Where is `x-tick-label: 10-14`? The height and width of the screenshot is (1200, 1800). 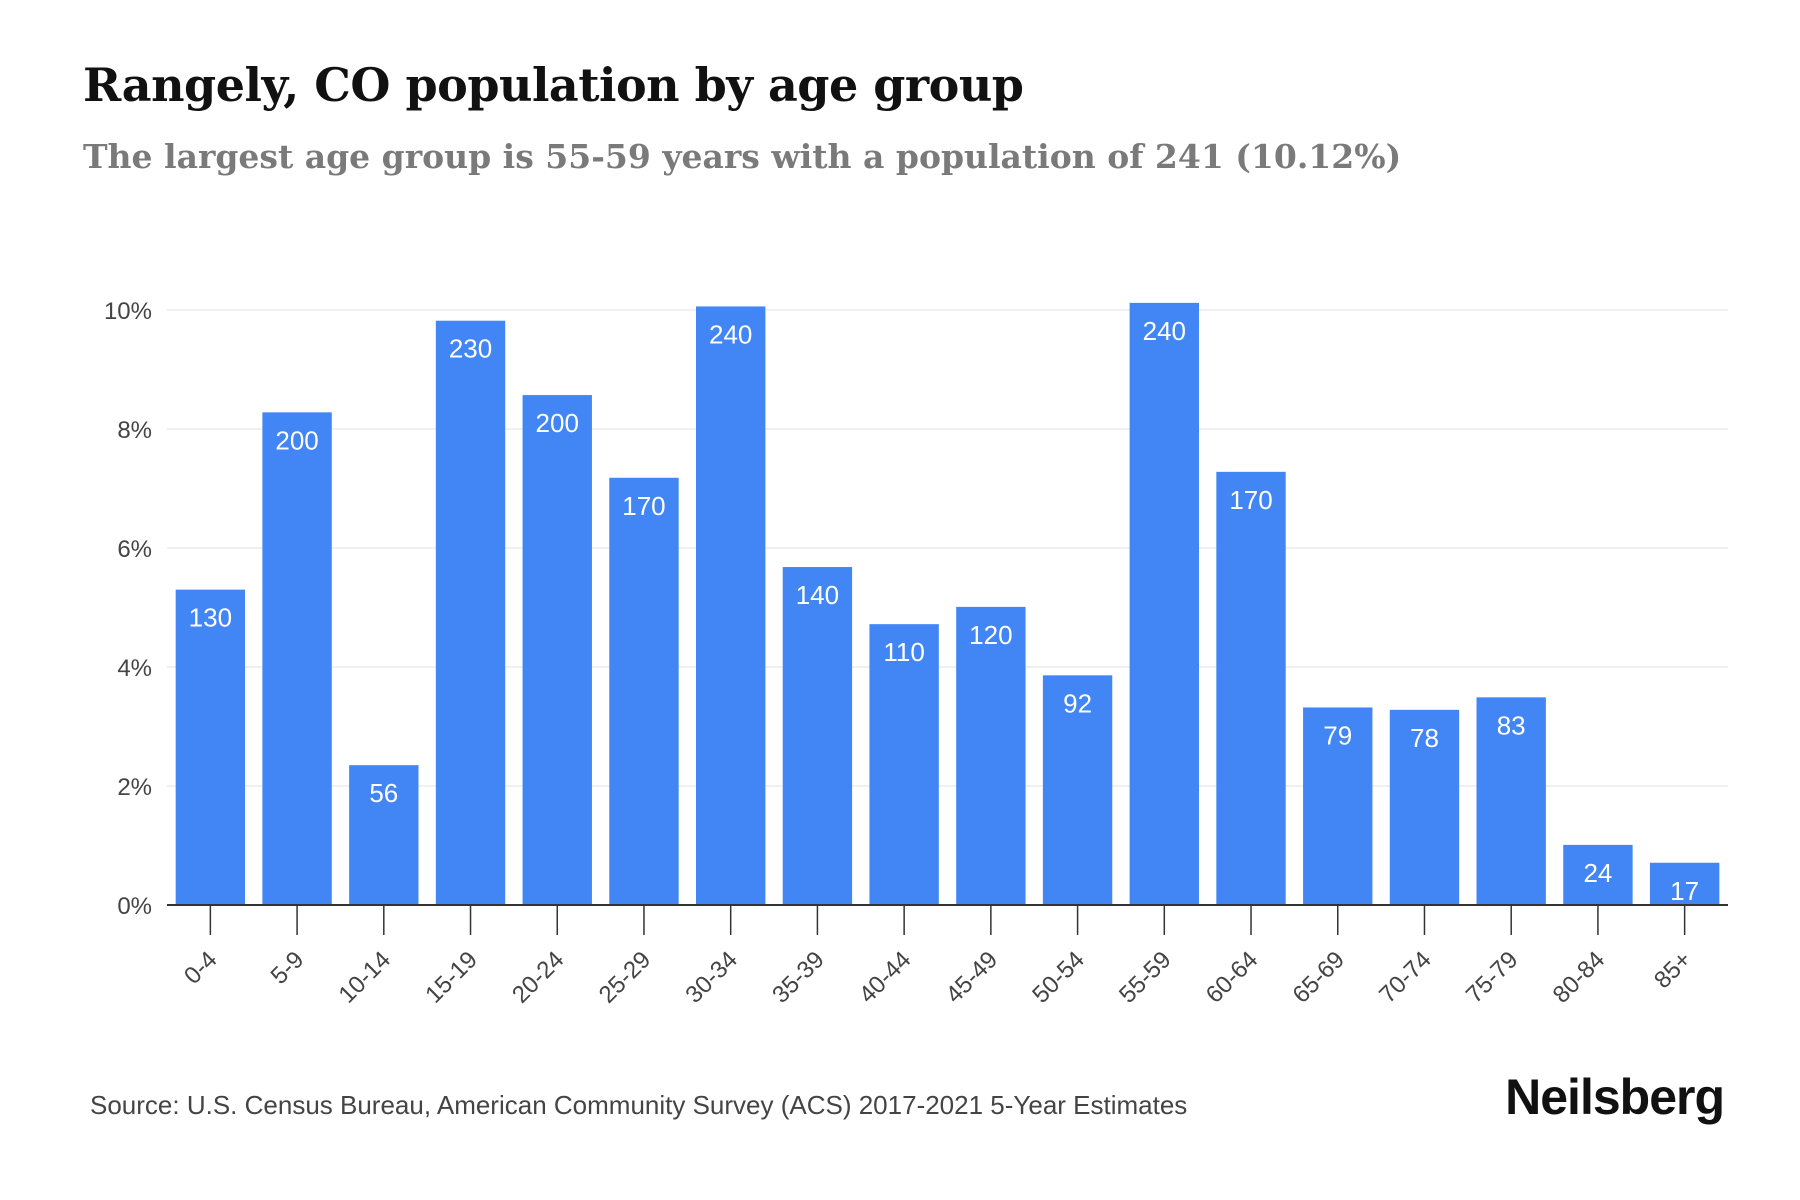
x-tick-label: 10-14 is located at coordinates (365, 977).